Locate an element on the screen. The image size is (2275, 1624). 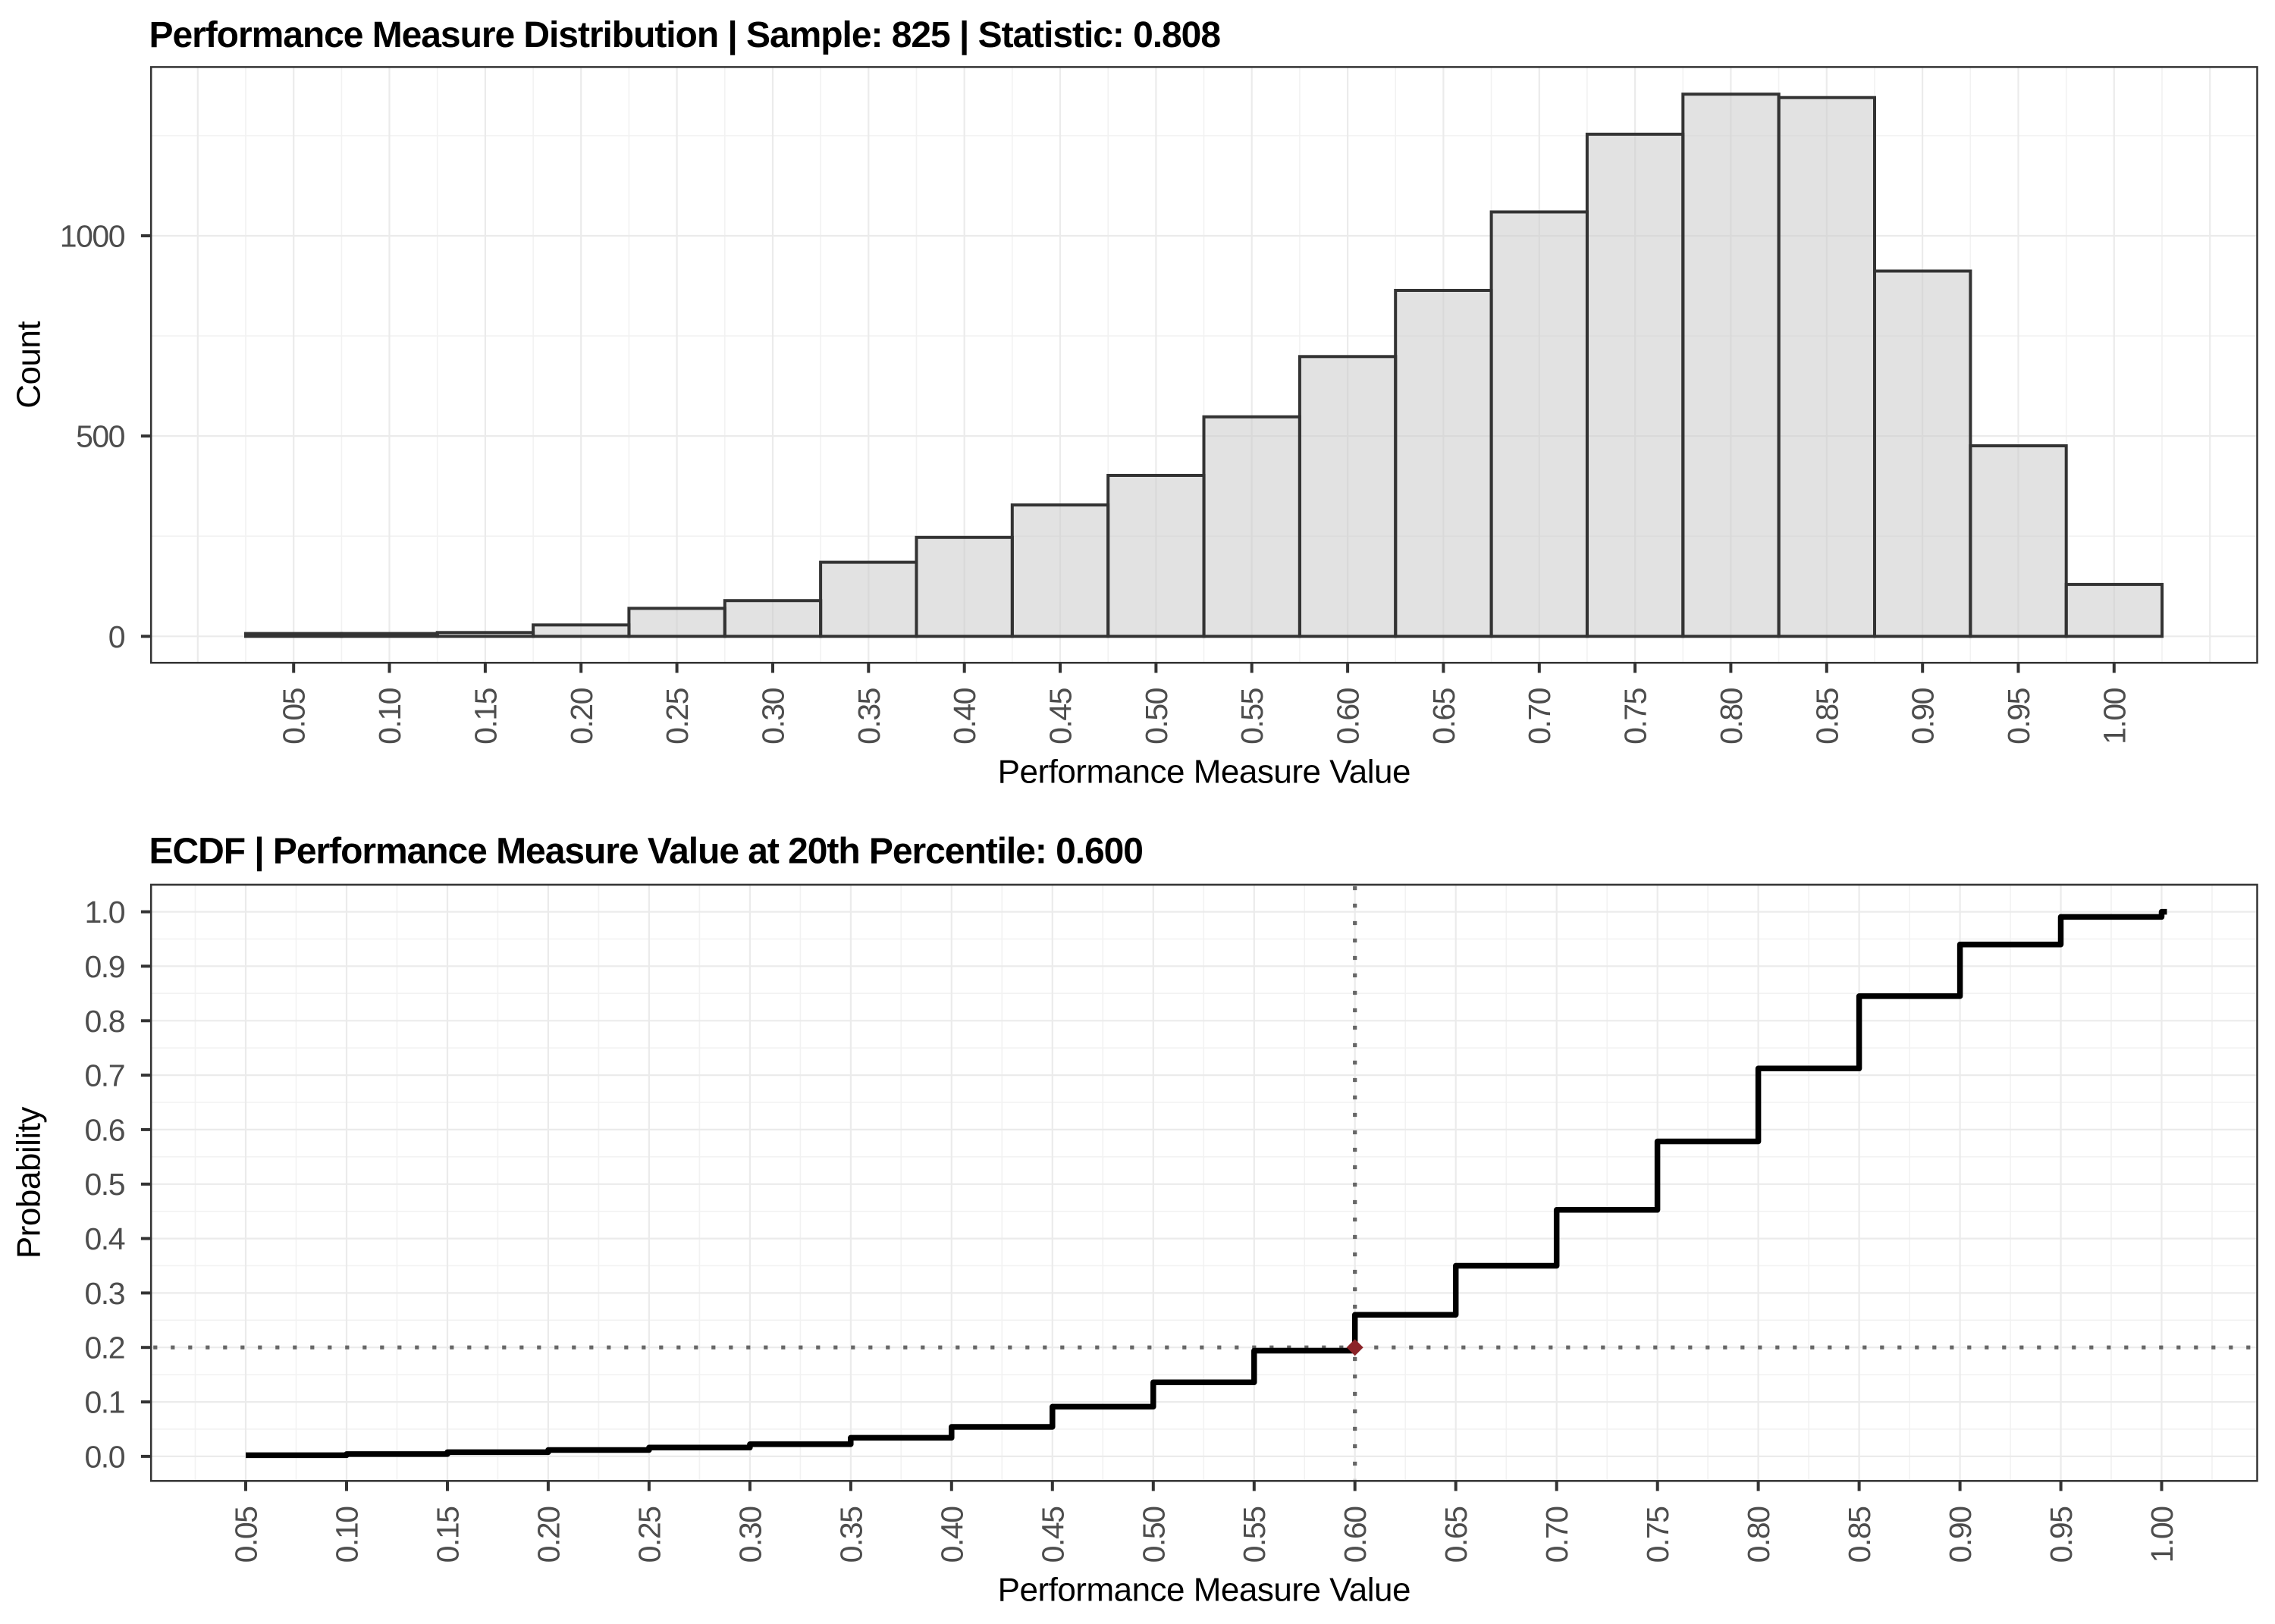
svg-text: 0.8 is located at coordinates (105, 1021).